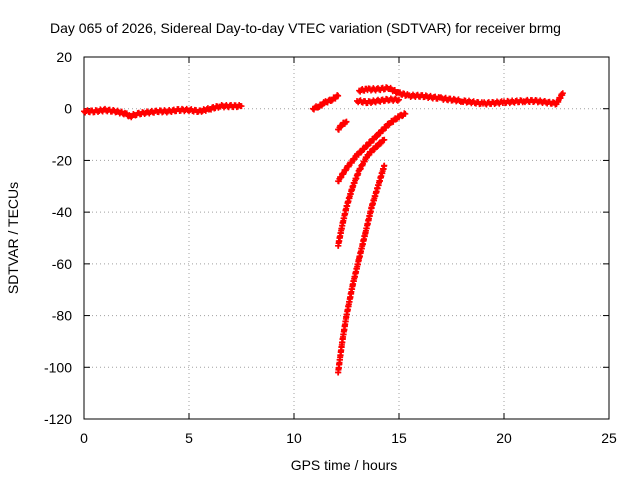 This screenshot has width=640, height=480. Describe the element at coordinates (68, 109) in the screenshot. I see `y-tick-label: 0` at that location.